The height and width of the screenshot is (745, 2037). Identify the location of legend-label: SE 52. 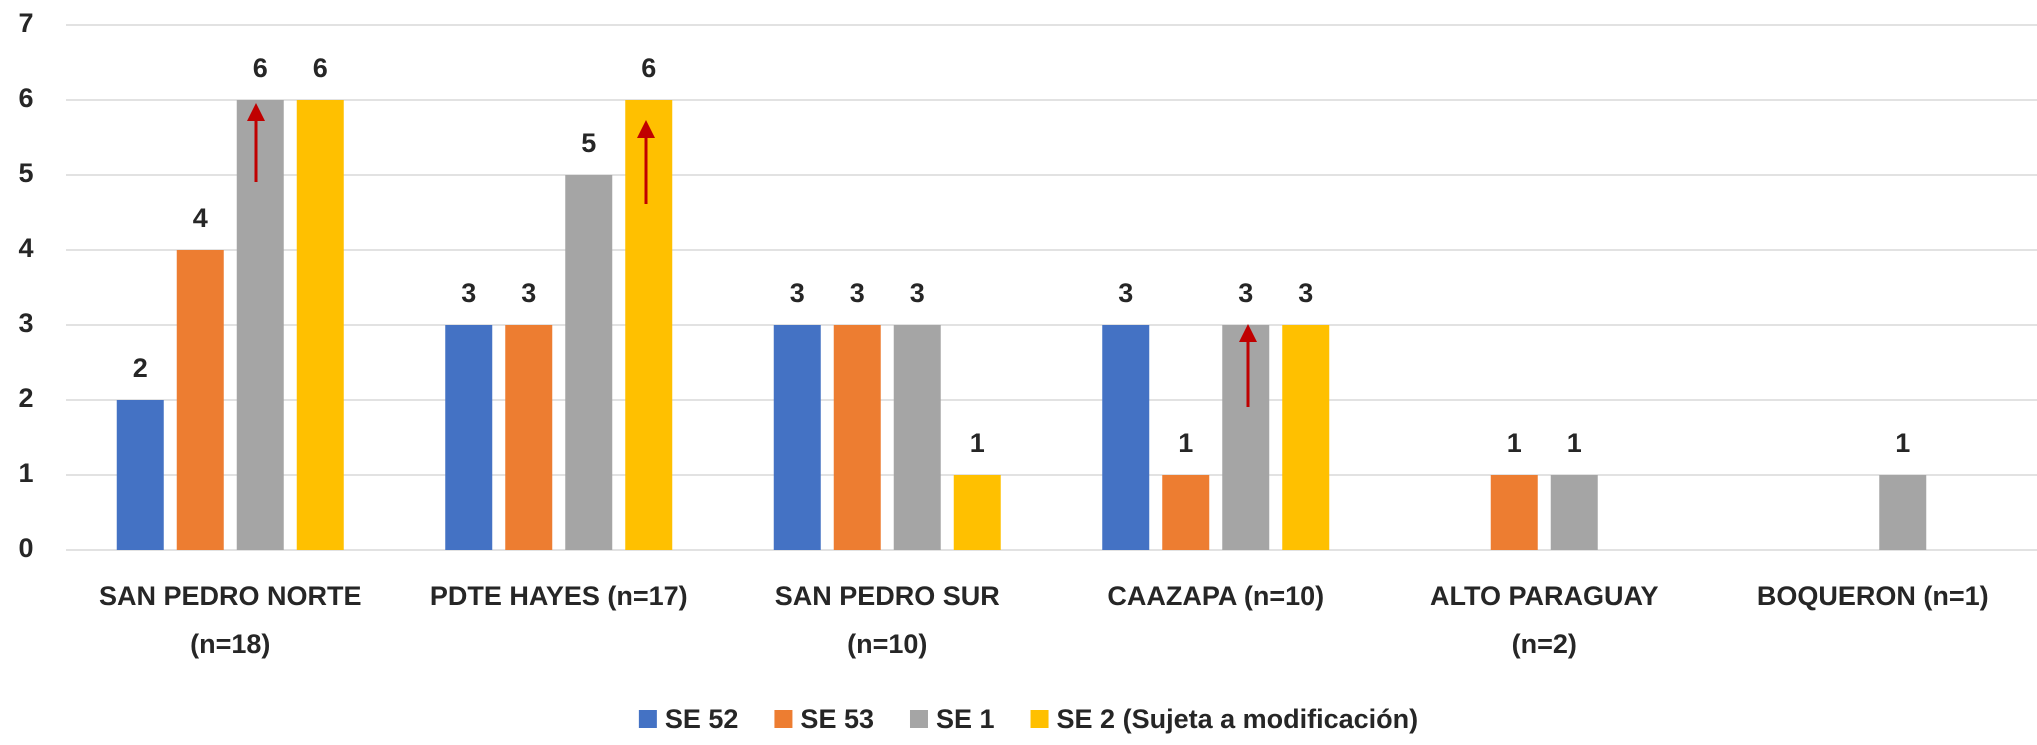
(702, 719).